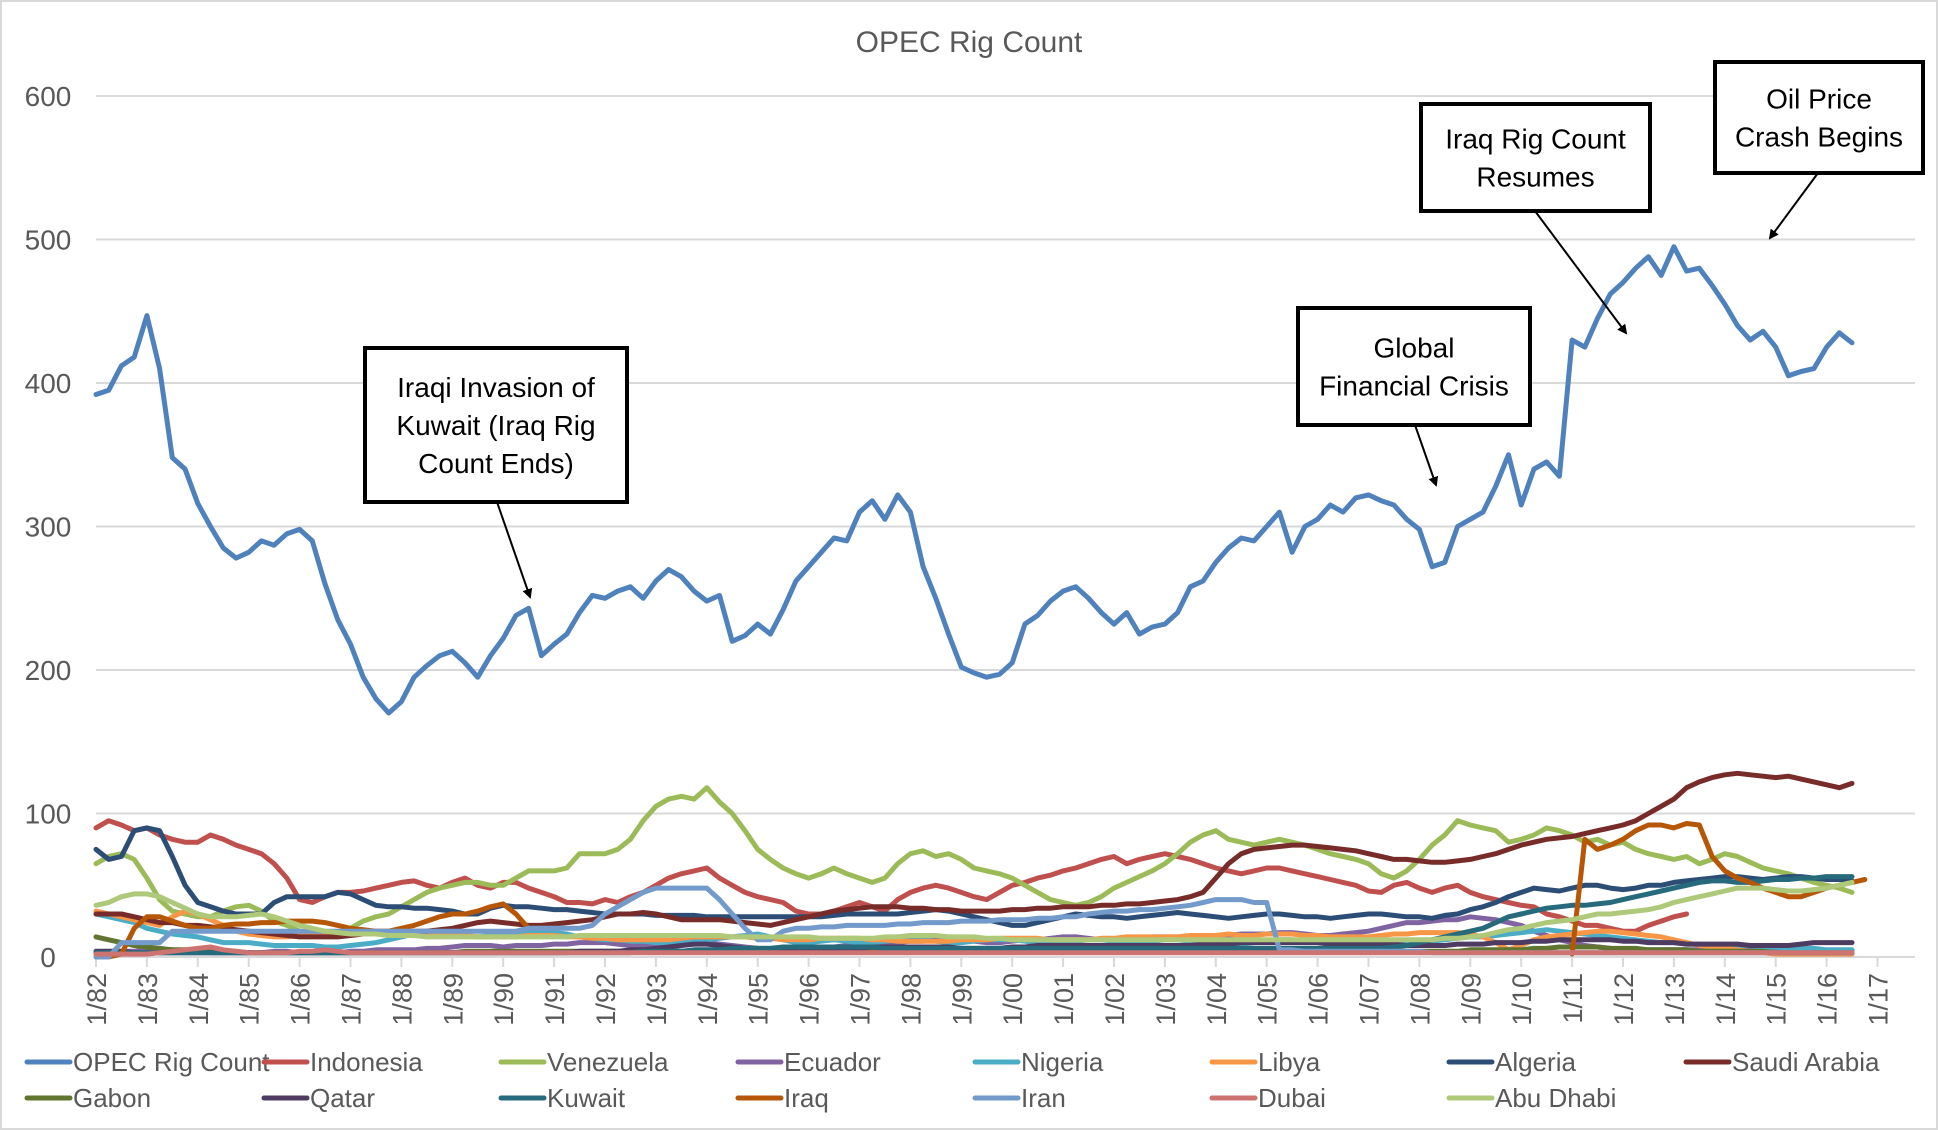  I want to click on x-tick-label: 1/91, so click(555, 999).